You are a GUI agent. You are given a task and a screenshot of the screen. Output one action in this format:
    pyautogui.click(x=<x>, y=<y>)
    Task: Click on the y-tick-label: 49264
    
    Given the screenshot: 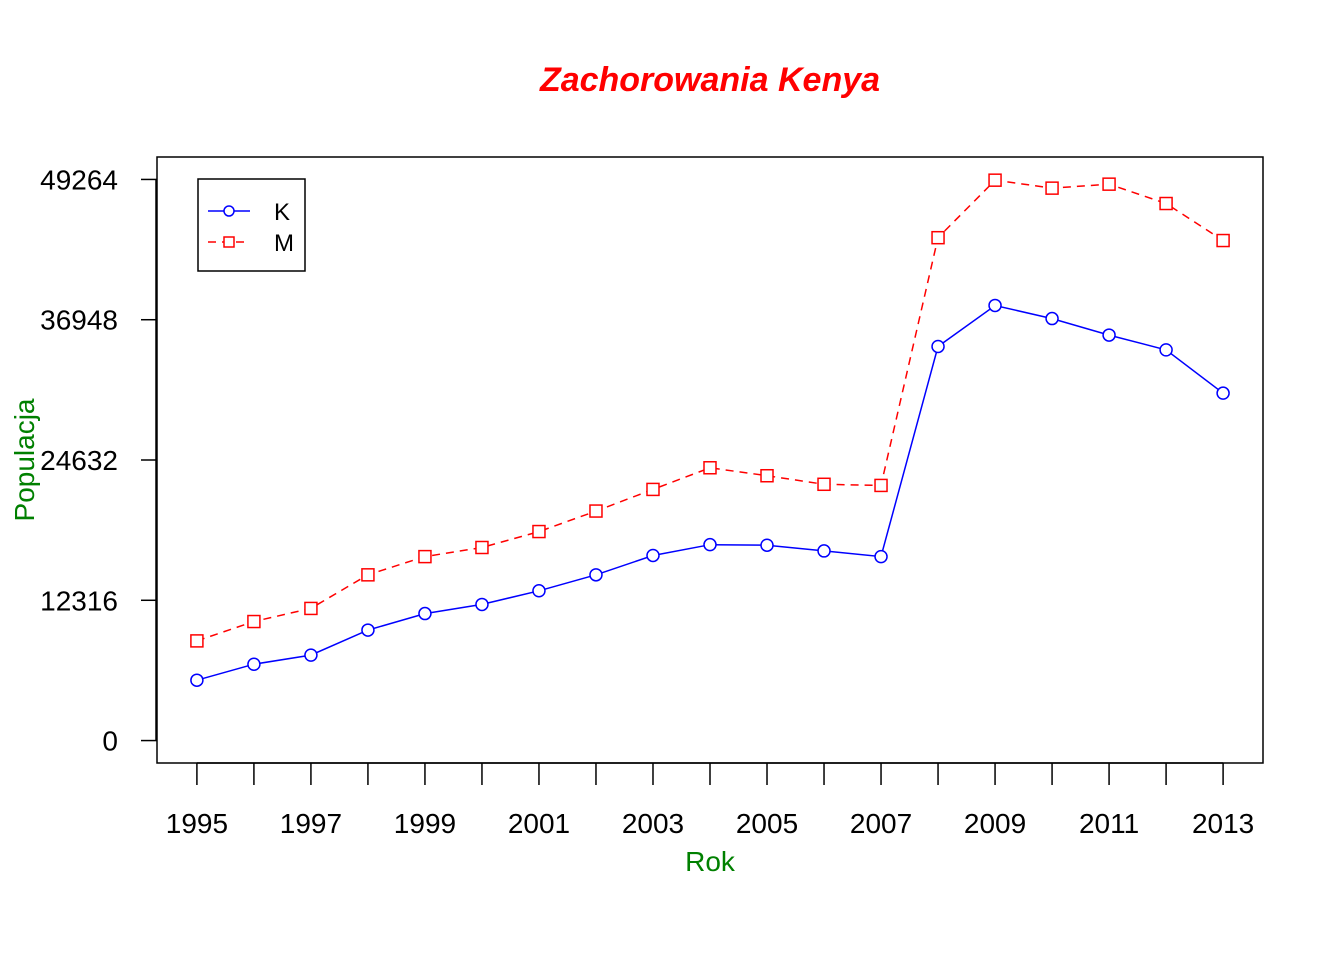 What is the action you would take?
    pyautogui.click(x=79, y=179)
    